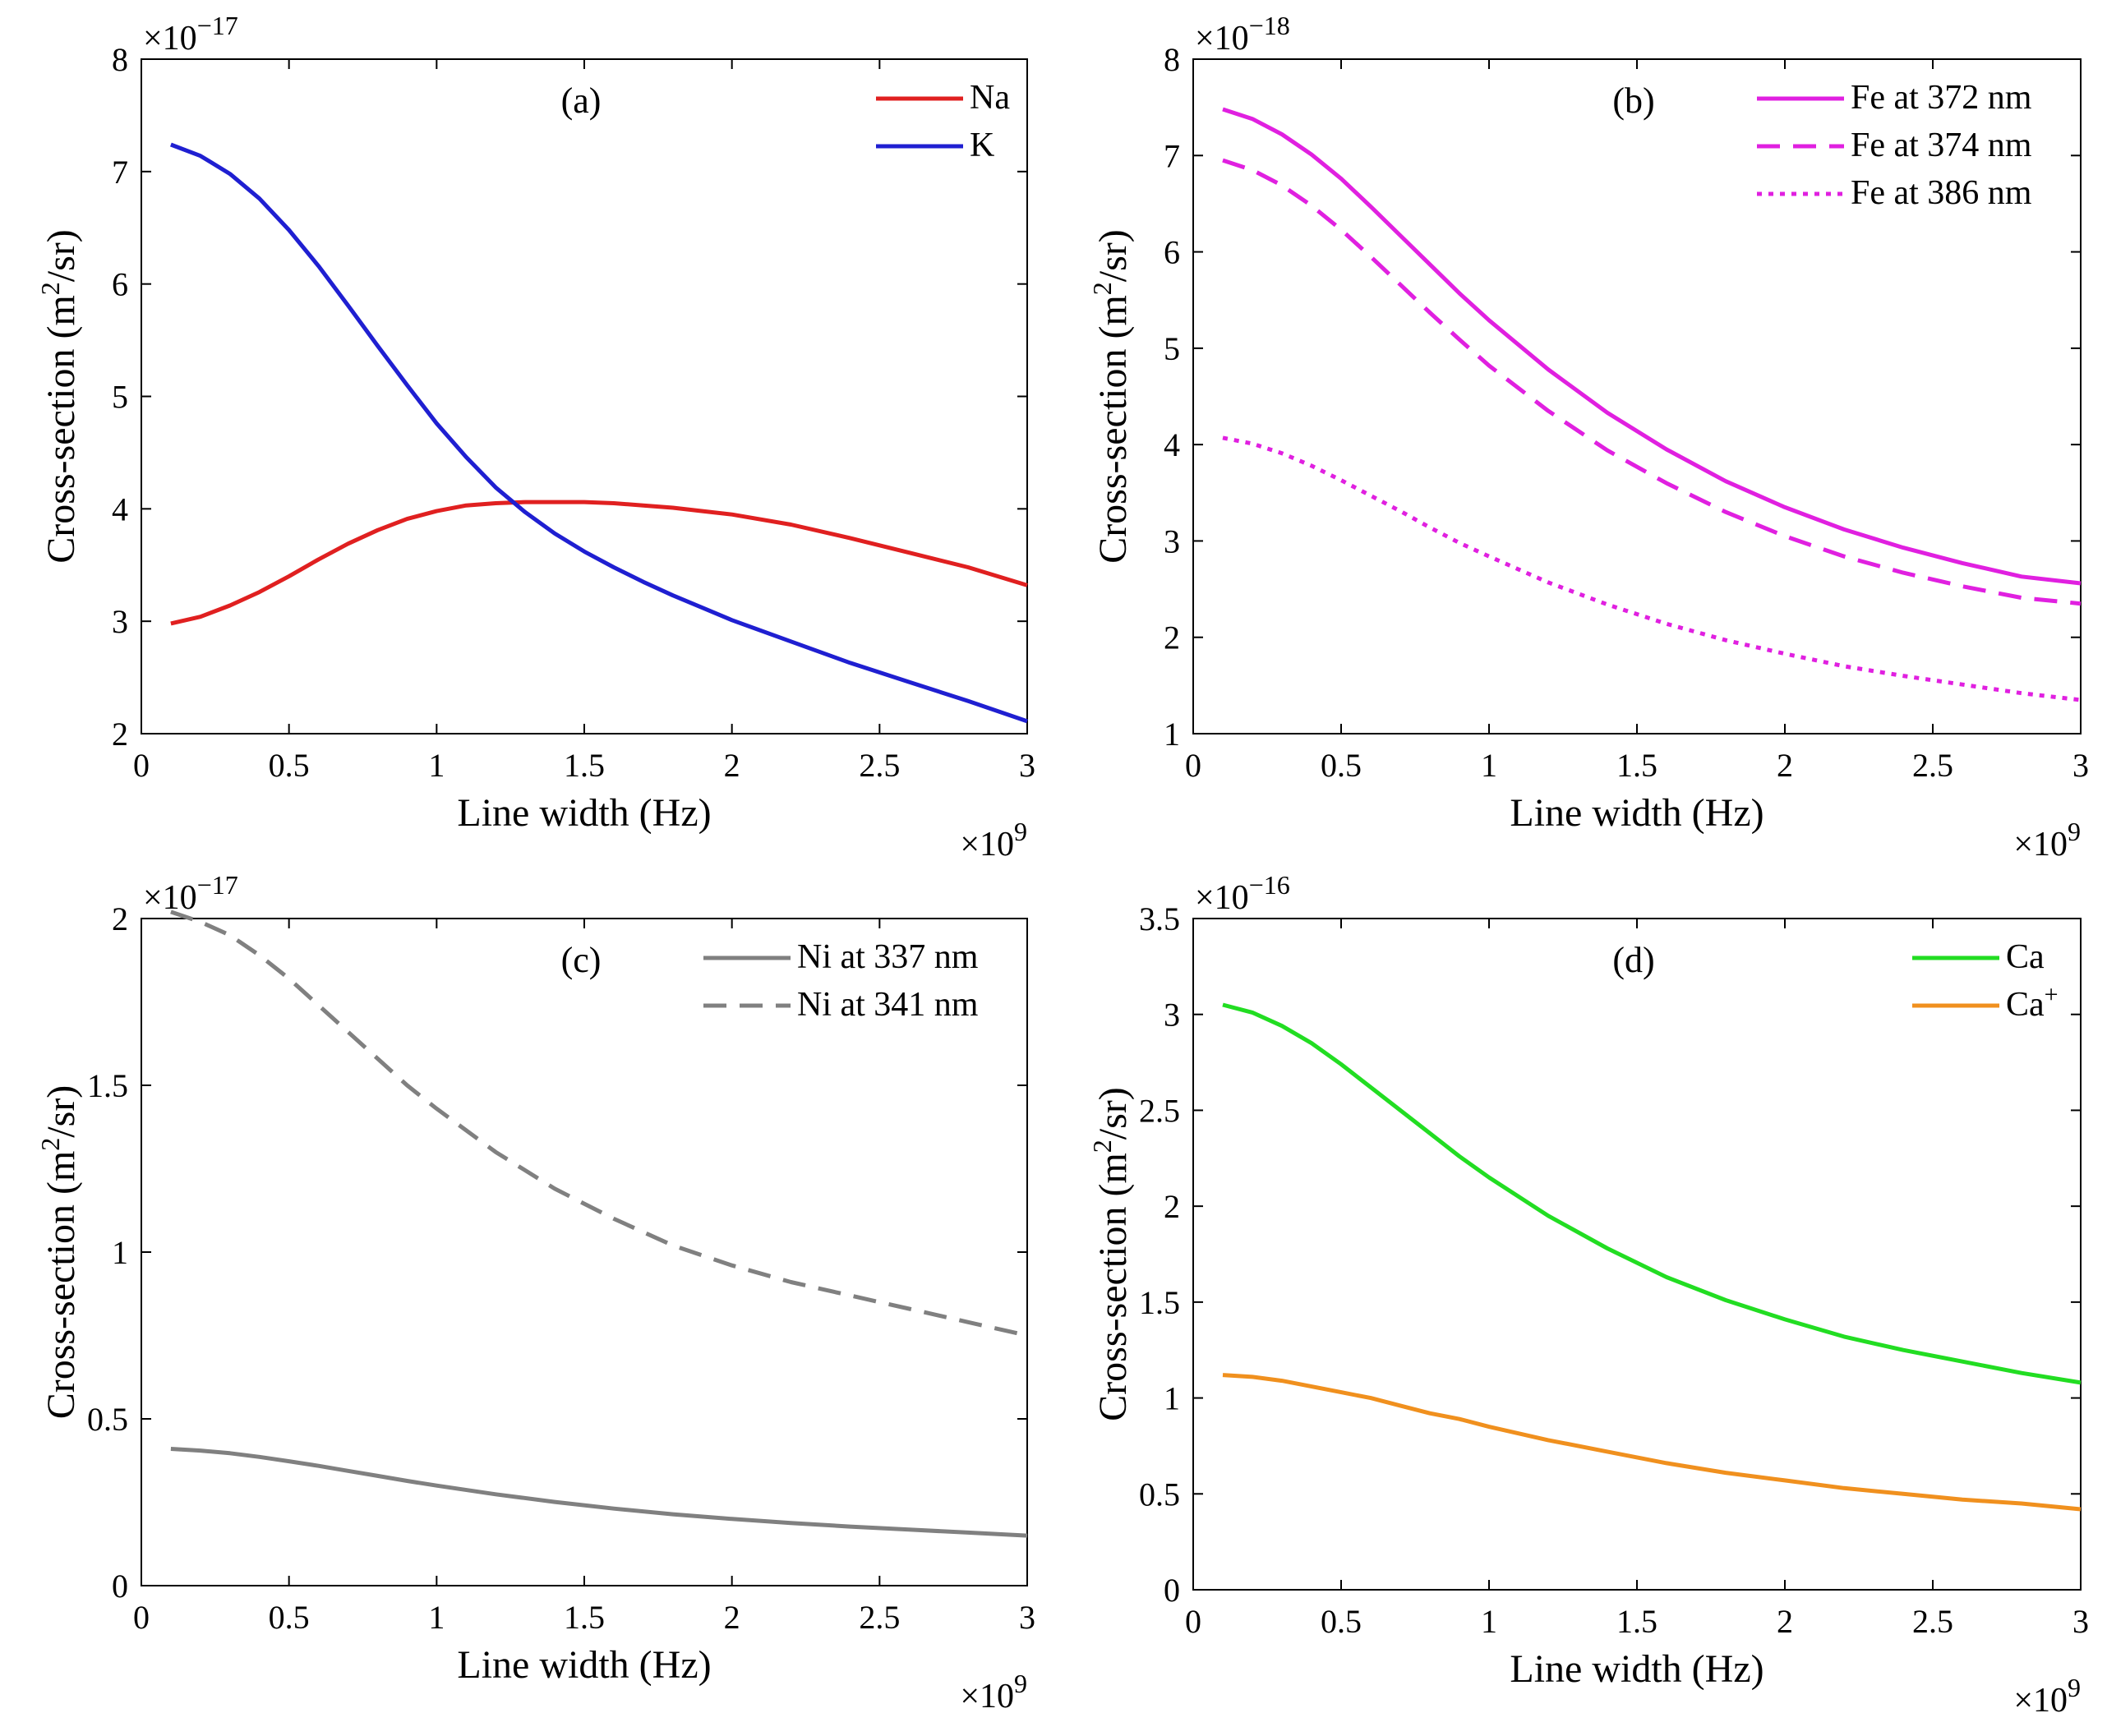 The width and height of the screenshot is (2107, 1736). Describe the element at coordinates (841, 981) in the screenshot. I see `legend: Ni at 337 nm Ni at 341 nm` at that location.